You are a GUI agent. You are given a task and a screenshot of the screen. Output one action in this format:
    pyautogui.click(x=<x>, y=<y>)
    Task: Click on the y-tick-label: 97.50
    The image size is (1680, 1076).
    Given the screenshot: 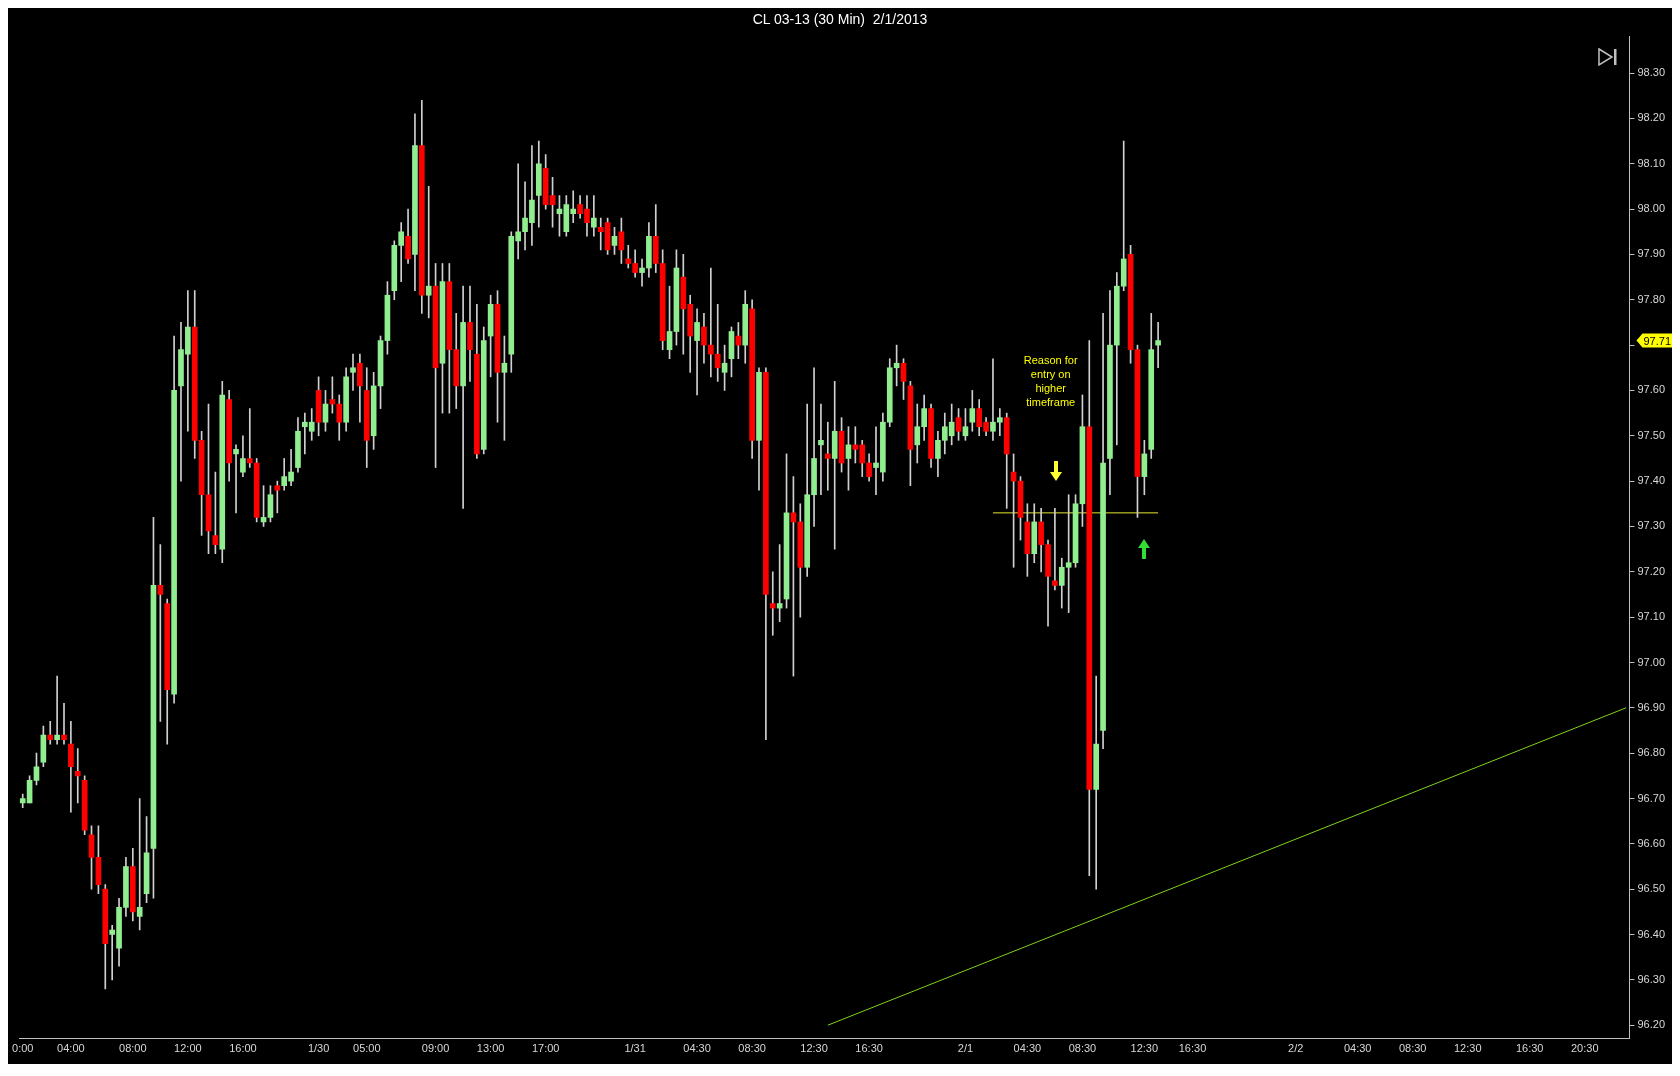 What is the action you would take?
    pyautogui.click(x=1651, y=434)
    